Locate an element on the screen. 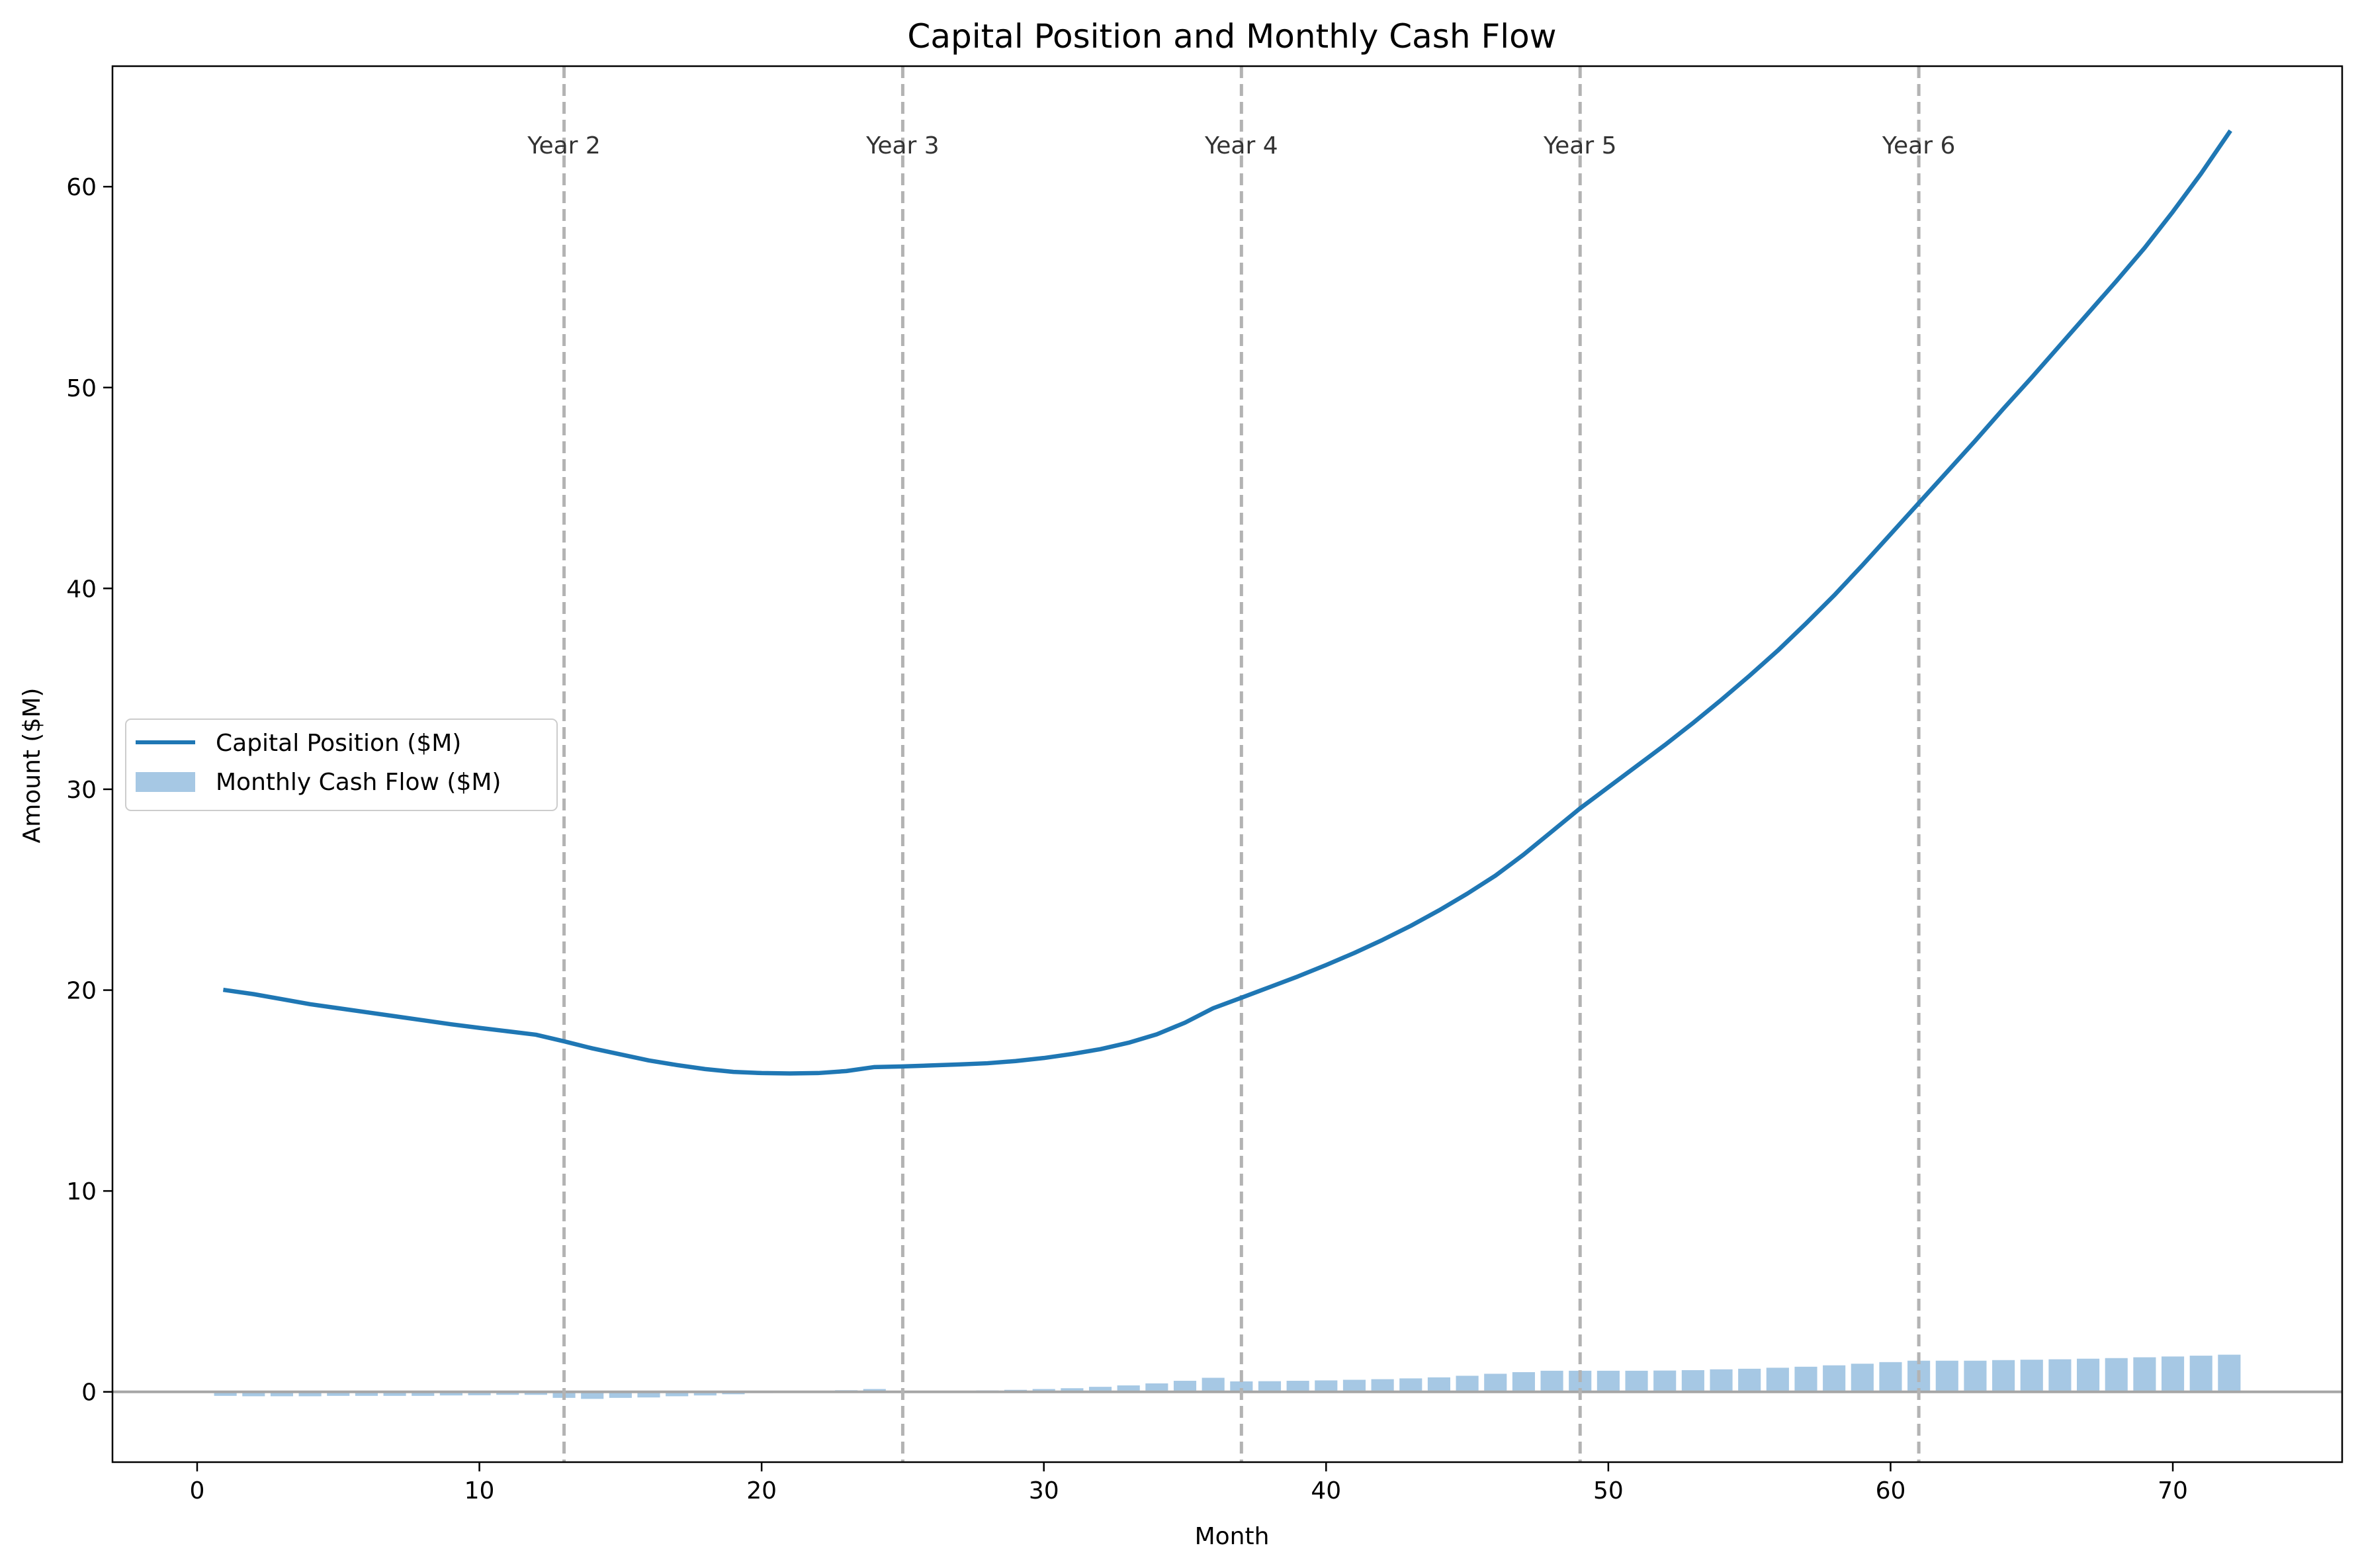 This screenshot has height=1568, width=2362. y-tick-label: 20 is located at coordinates (81, 991).